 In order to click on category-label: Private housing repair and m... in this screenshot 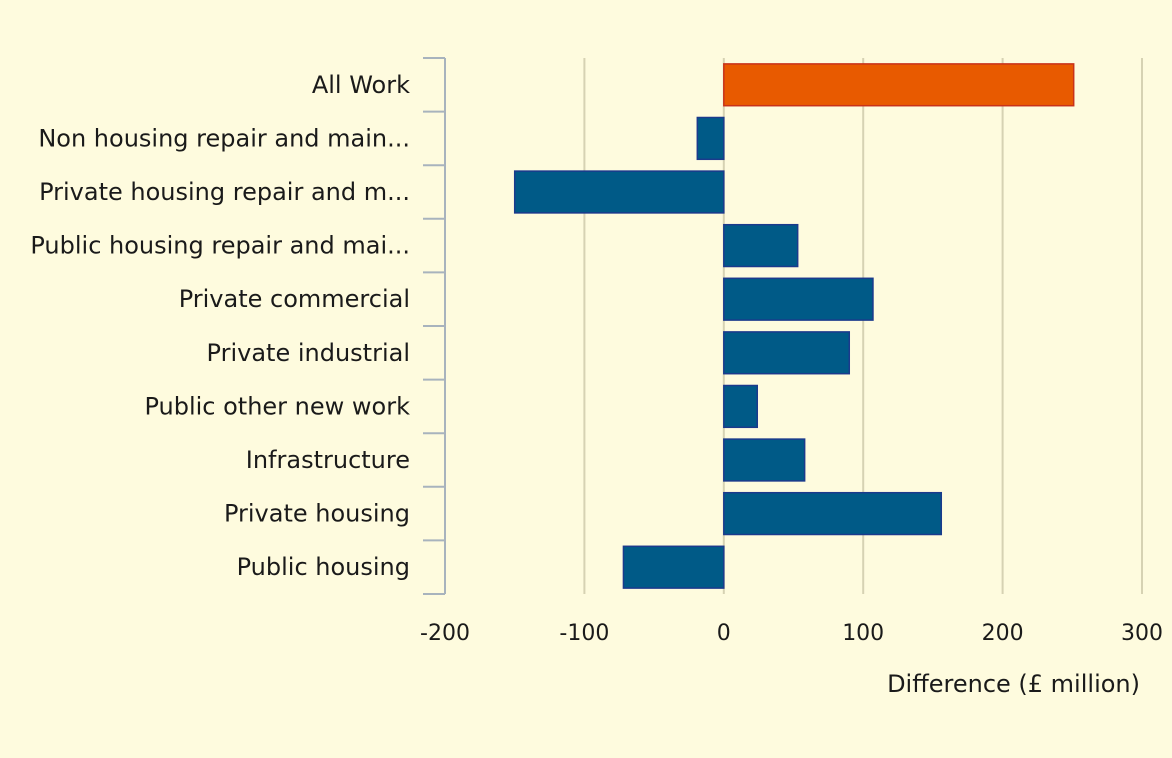, I will do `click(224, 192)`.